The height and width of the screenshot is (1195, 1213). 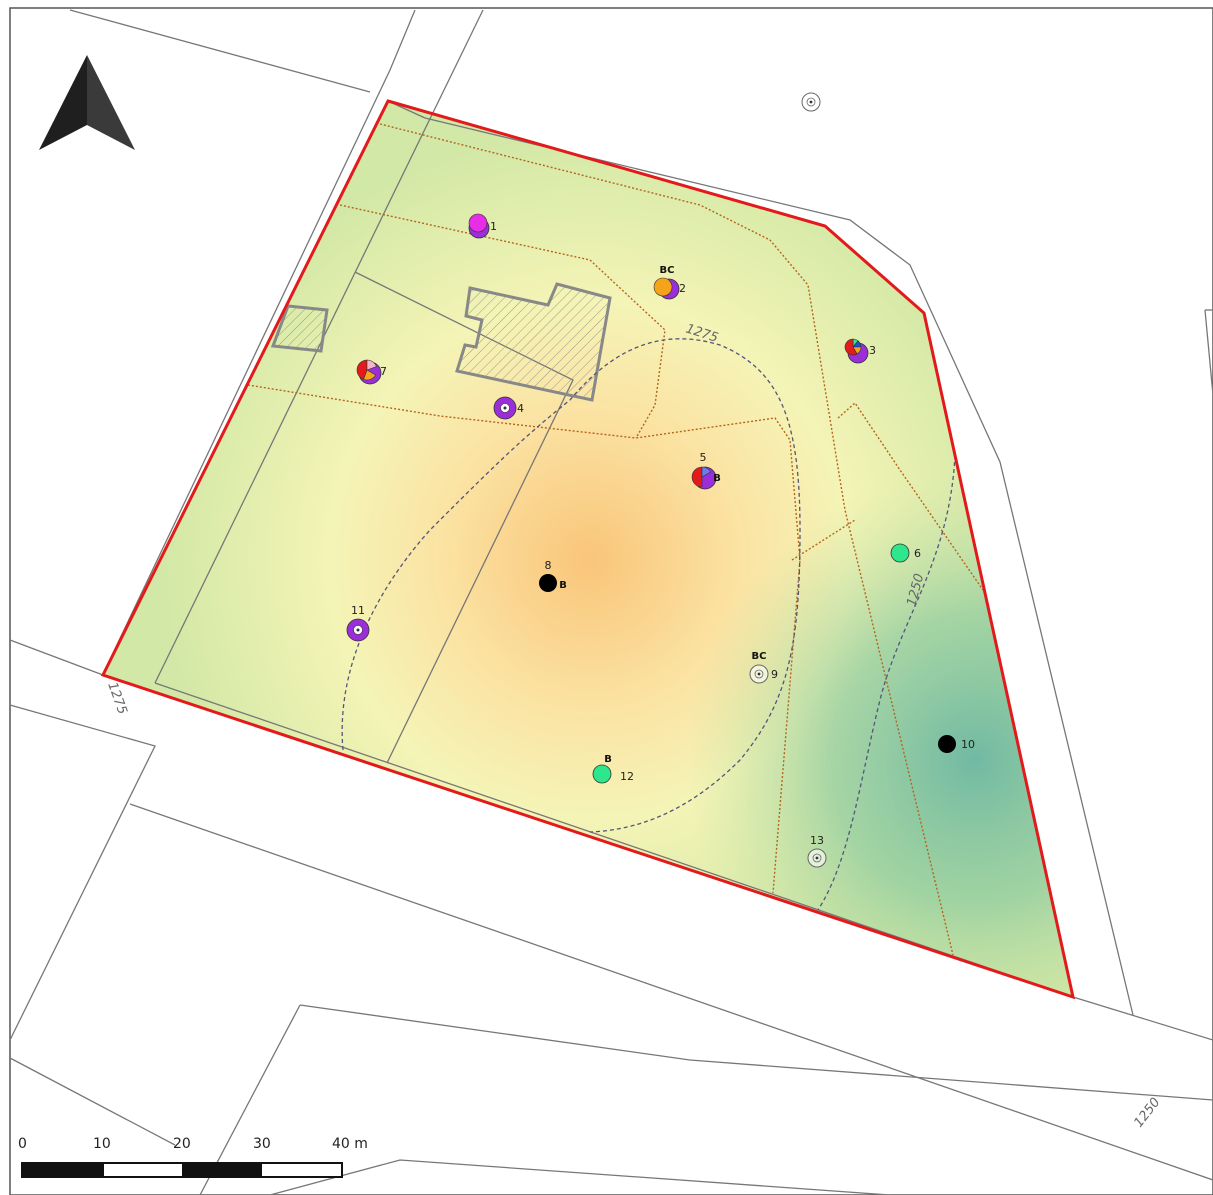 I want to click on point-symbol-orange-purple, so click(x=666, y=288).